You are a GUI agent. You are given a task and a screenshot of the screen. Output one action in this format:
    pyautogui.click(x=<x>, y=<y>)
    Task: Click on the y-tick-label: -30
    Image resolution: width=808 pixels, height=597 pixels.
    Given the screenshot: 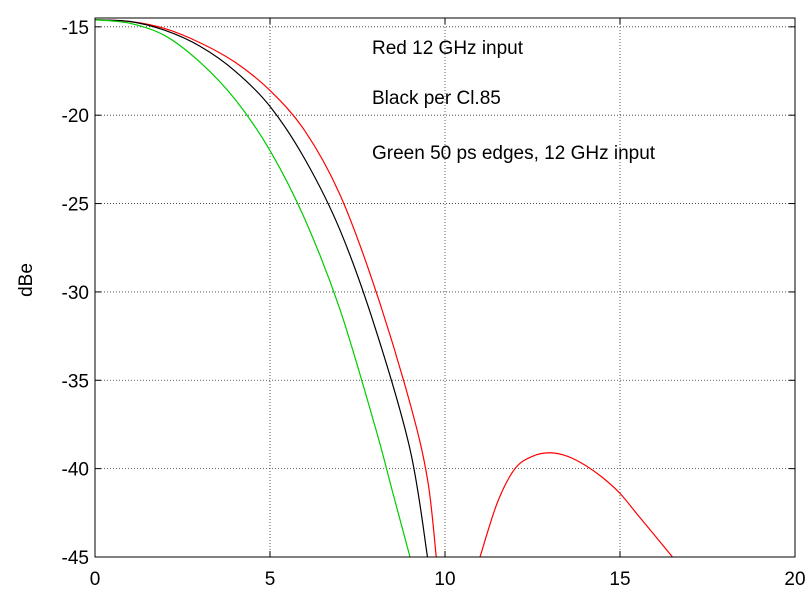 What is the action you would take?
    pyautogui.click(x=75, y=293)
    